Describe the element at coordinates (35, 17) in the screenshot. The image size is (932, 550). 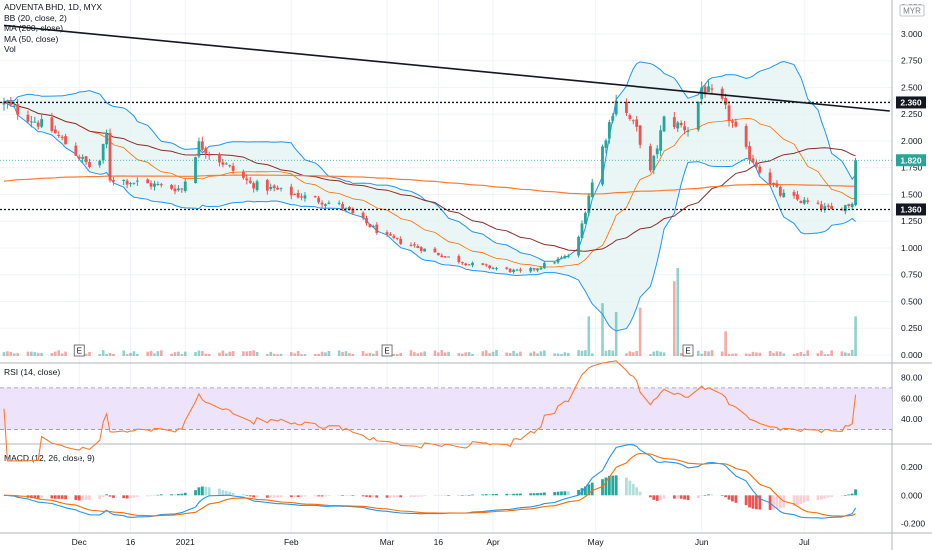
I see `bb-legend: BB (20, close, 2)` at that location.